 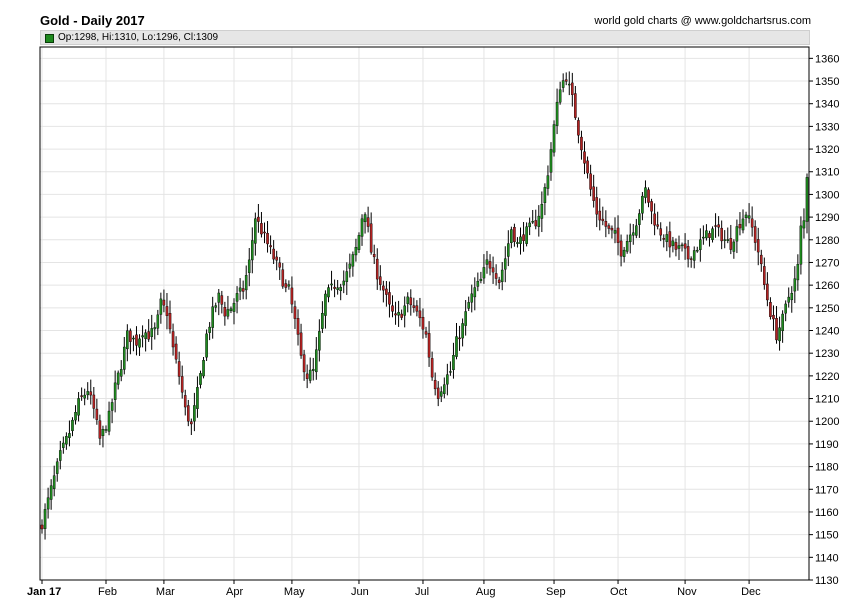 What do you see at coordinates (827, 150) in the screenshot?
I see `y-tick-label: 1320` at bounding box center [827, 150].